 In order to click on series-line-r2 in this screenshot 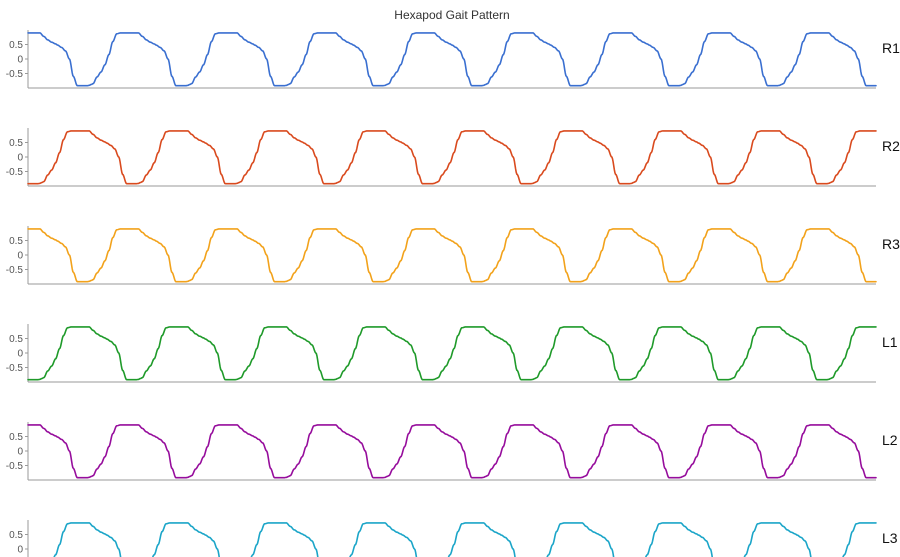, I will do `click(452, 157)`.